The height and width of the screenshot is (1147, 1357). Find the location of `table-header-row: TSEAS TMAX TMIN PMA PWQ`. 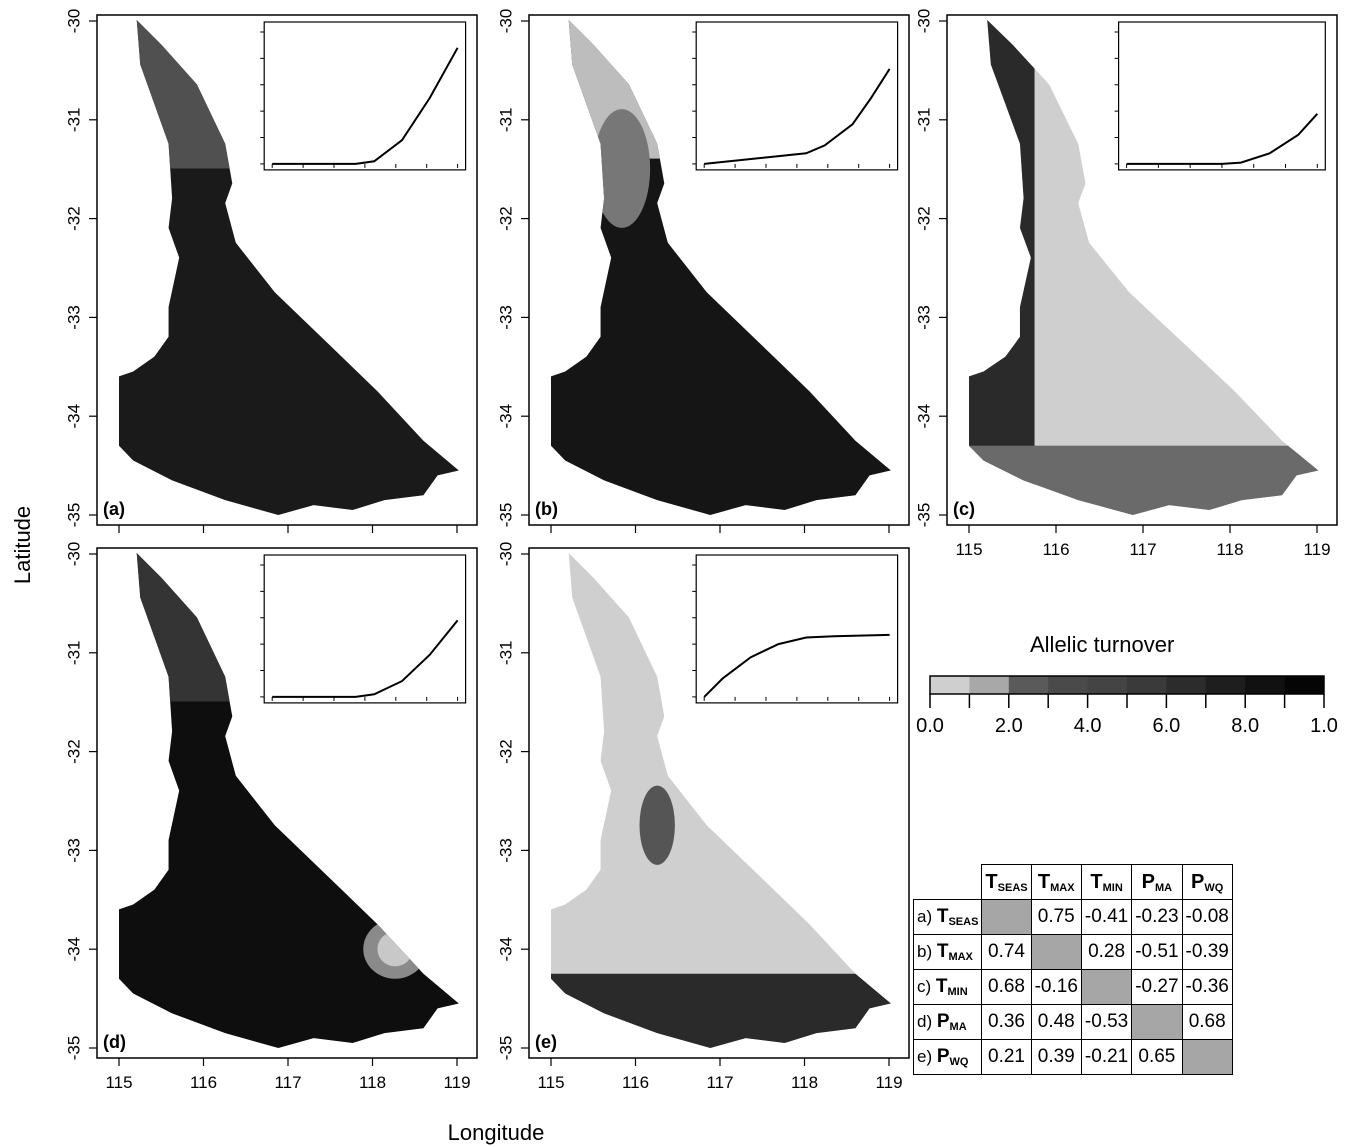

table-header-row: TSEAS TMAX TMIN PMA PWQ is located at coordinates (1073, 882).